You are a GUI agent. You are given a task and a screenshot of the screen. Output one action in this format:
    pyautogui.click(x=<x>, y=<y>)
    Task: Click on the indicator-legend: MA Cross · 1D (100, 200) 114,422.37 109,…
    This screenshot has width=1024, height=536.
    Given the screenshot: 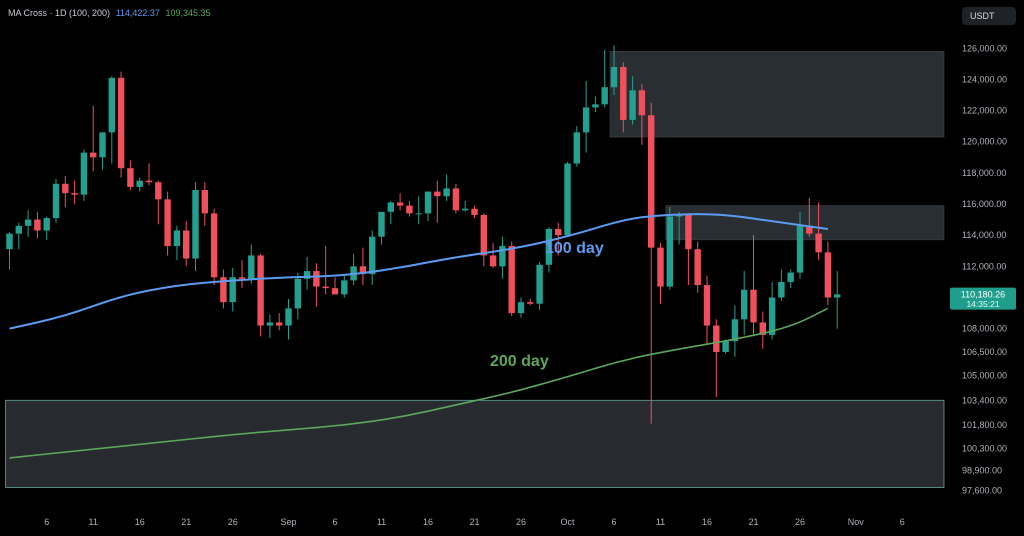 What is the action you would take?
    pyautogui.click(x=111, y=13)
    